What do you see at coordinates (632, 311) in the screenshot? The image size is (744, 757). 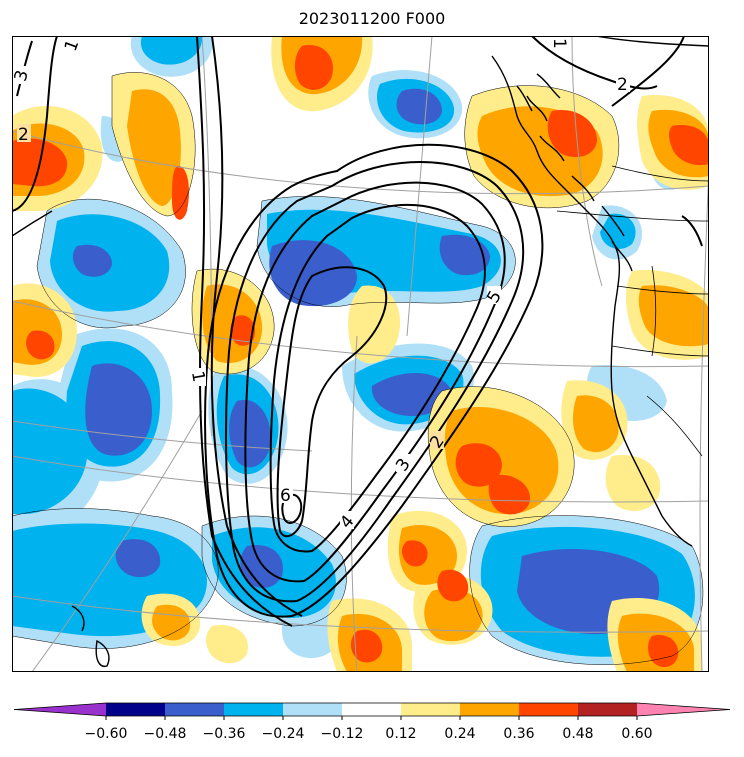 I see `political-borders` at bounding box center [632, 311].